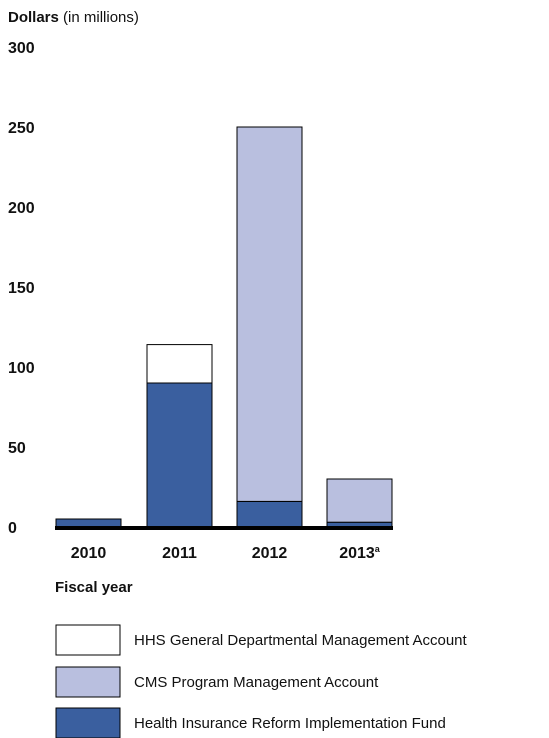  I want to click on y-tick-label: 150, so click(21, 288).